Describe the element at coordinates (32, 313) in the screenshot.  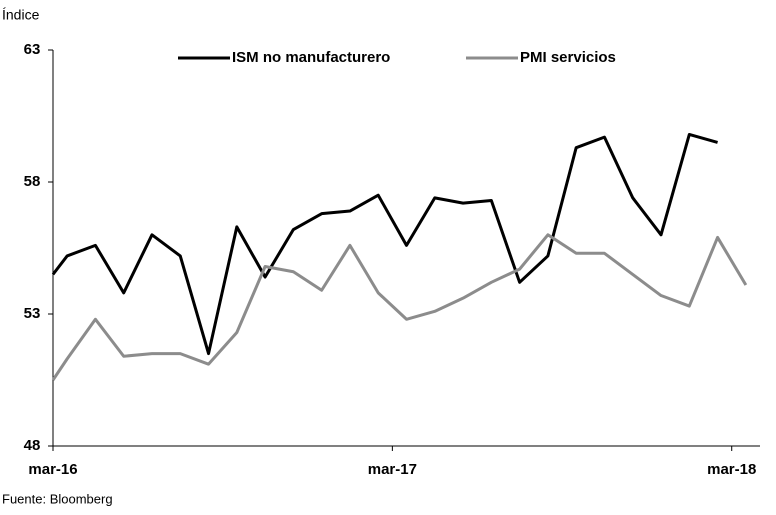
I see `y-tick-label: 53` at that location.